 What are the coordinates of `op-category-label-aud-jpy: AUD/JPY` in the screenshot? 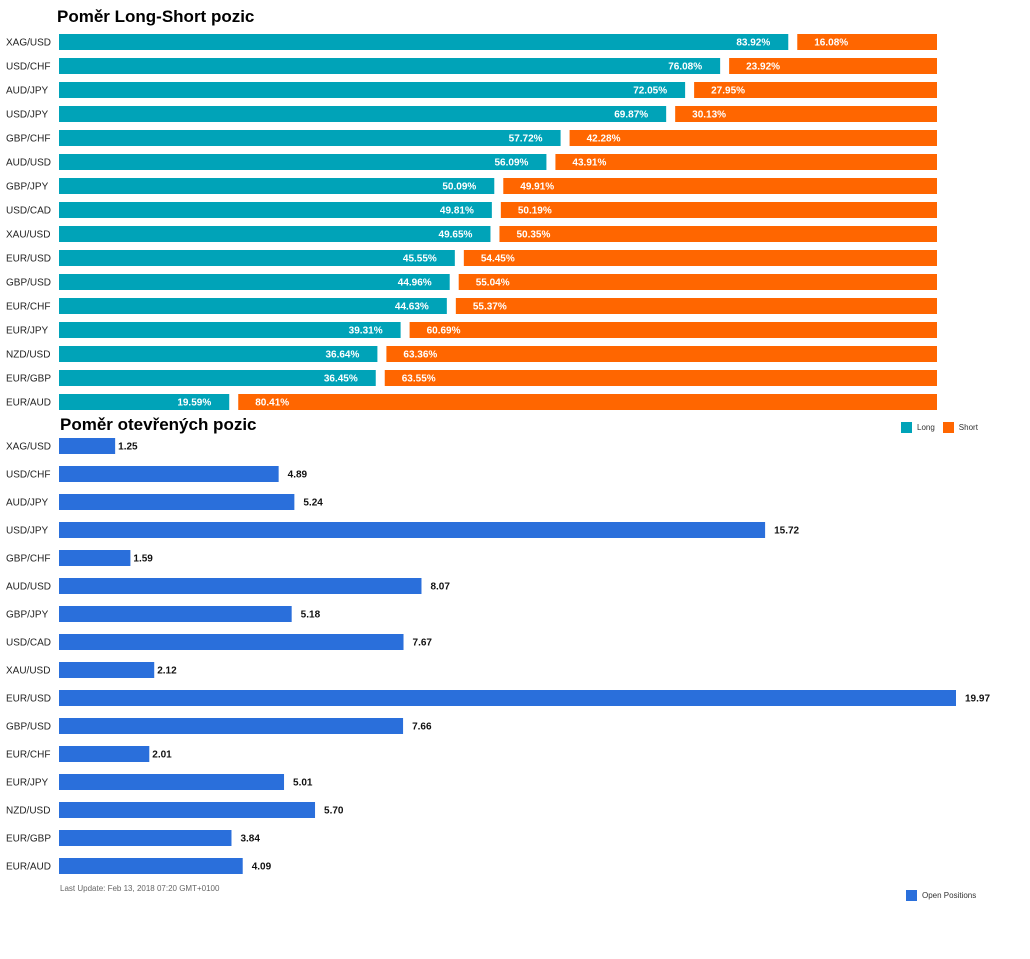 It's located at (27, 503).